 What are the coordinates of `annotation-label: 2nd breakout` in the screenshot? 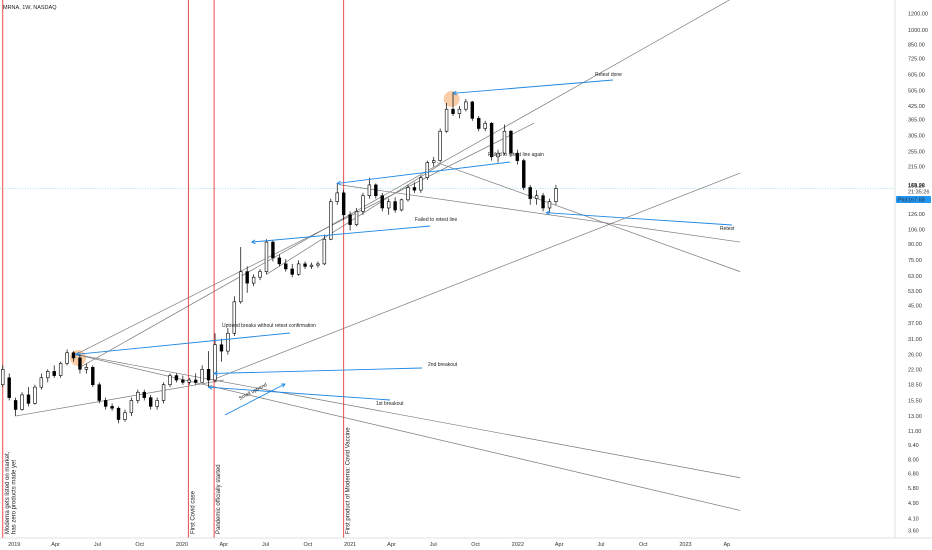 It's located at (443, 365).